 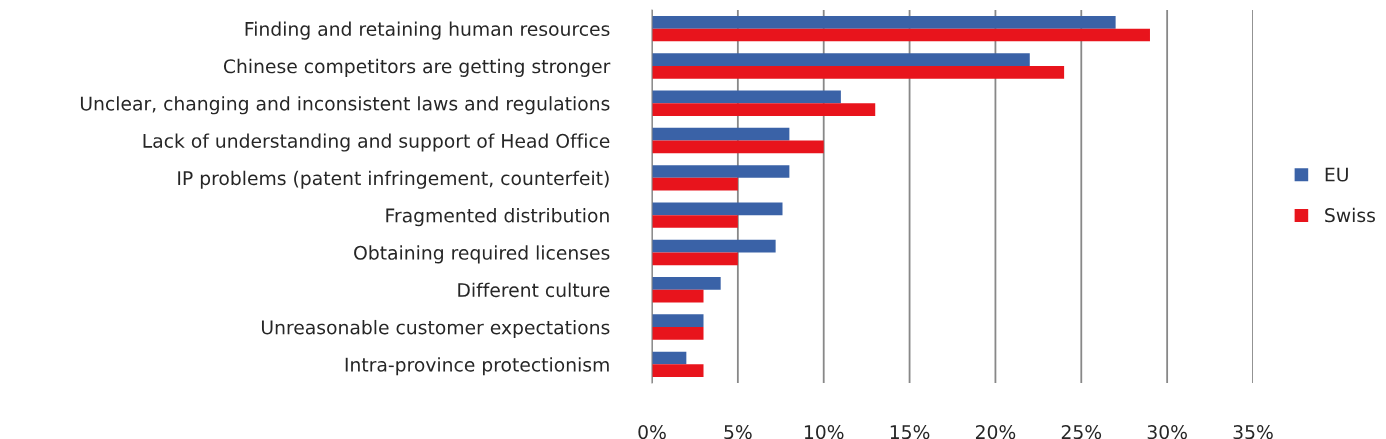 I want to click on legend-label: EU, so click(x=1336, y=174).